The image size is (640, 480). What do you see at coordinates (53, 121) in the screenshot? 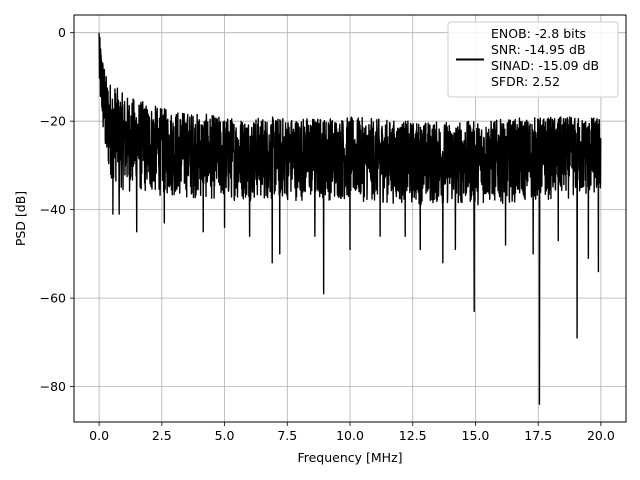
I see `y-tick-label: −20` at bounding box center [53, 121].